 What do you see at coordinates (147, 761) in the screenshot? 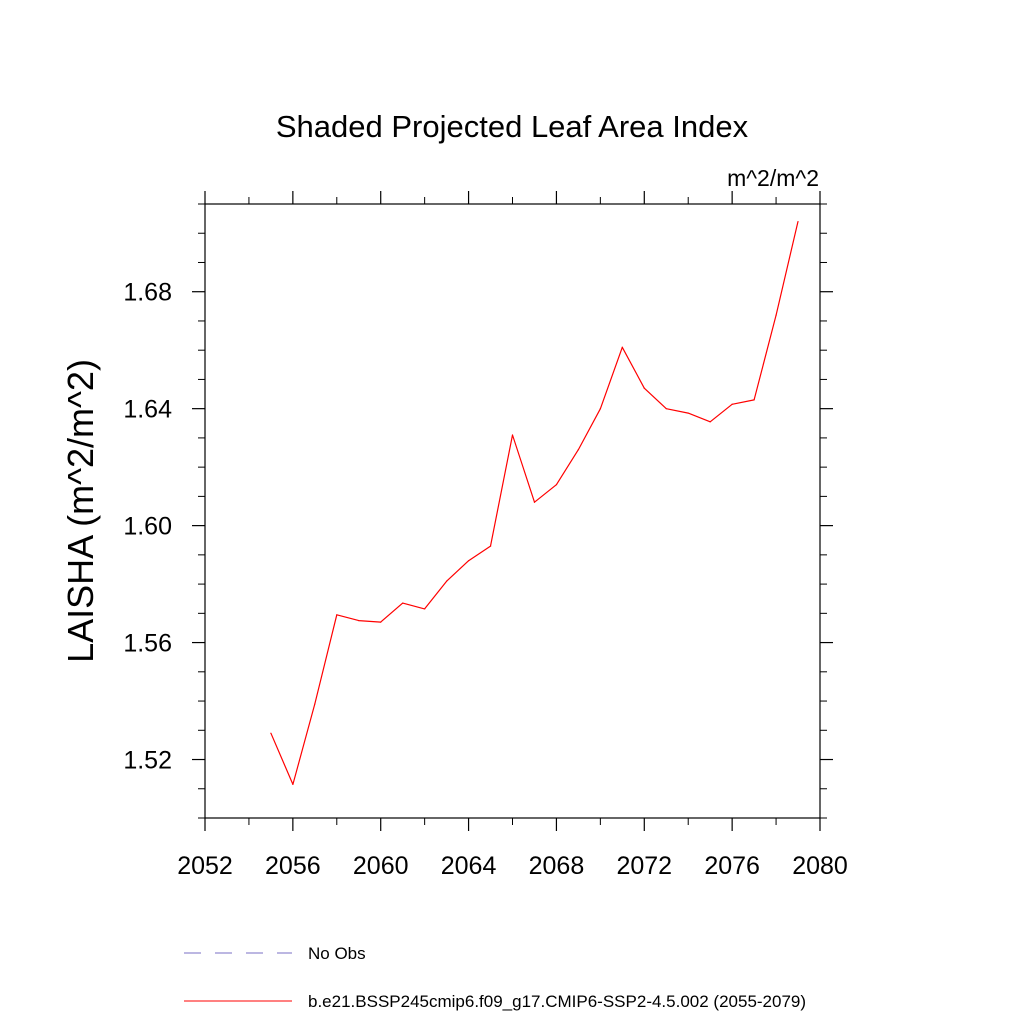
I see `y-tick-label: 1.52` at bounding box center [147, 761].